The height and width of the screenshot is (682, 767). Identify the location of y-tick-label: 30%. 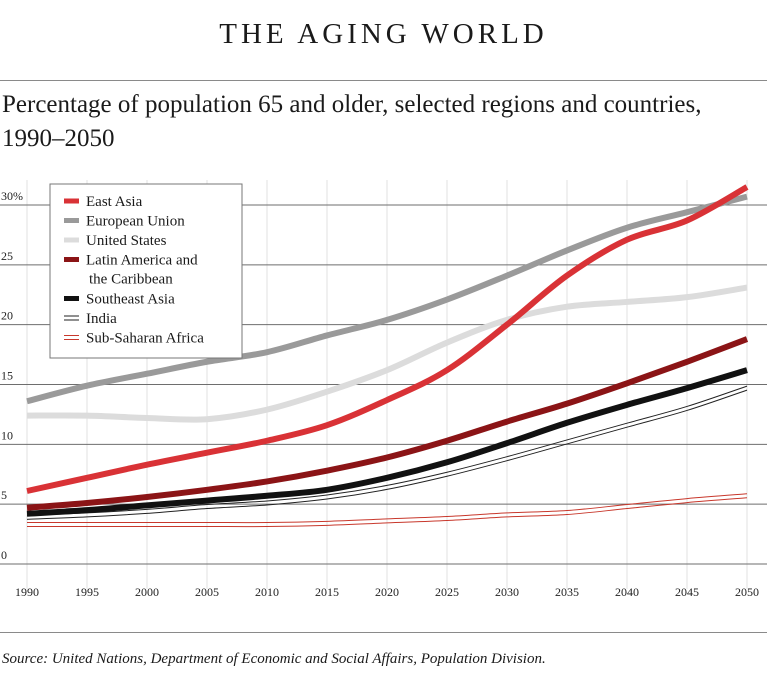
(12, 196).